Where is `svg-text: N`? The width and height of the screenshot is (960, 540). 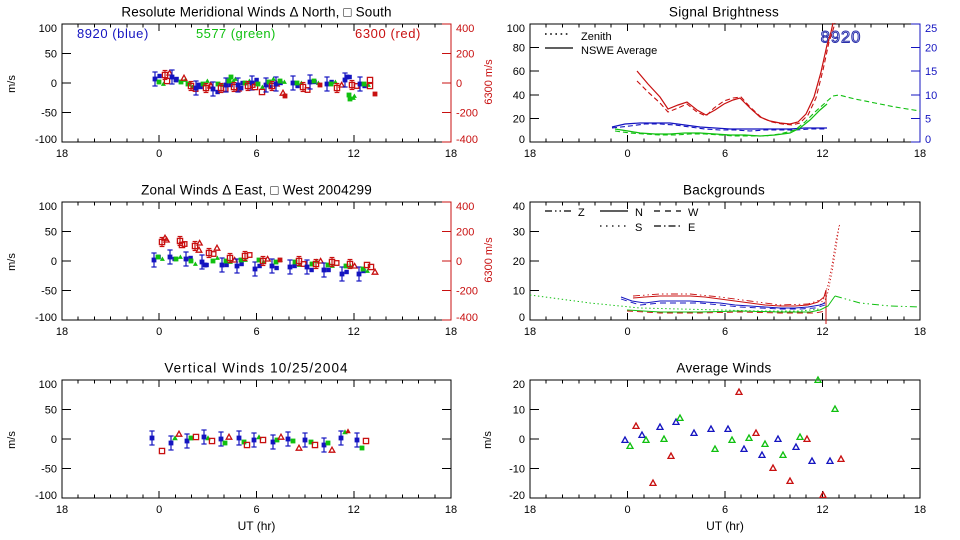
svg-text: N is located at coordinates (639, 213).